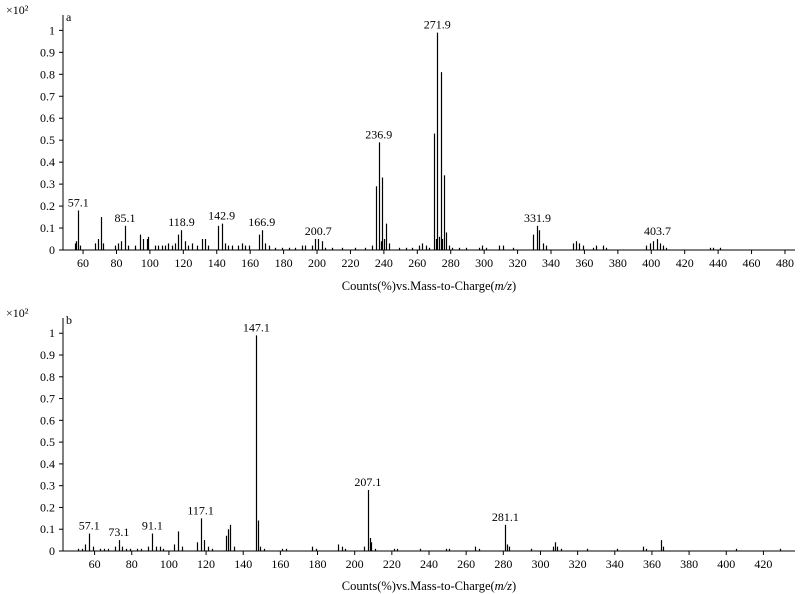  I want to click on x-tick-label: 460, so click(752, 263).